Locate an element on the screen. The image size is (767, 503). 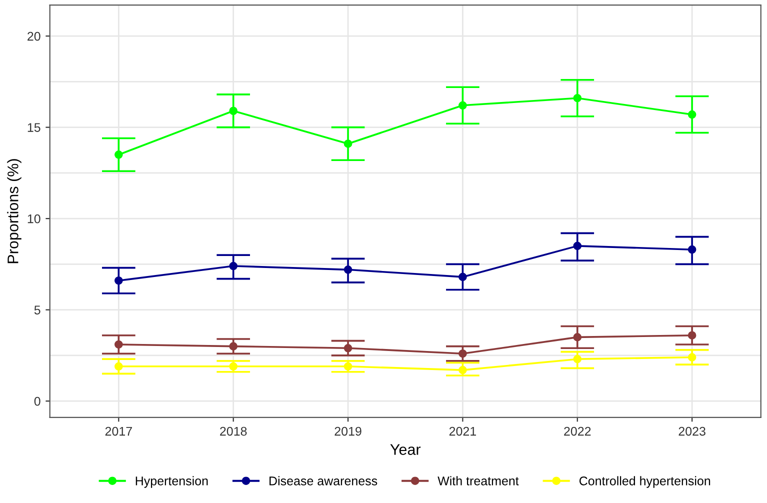
legend-label: With treatment is located at coordinates (478, 481).